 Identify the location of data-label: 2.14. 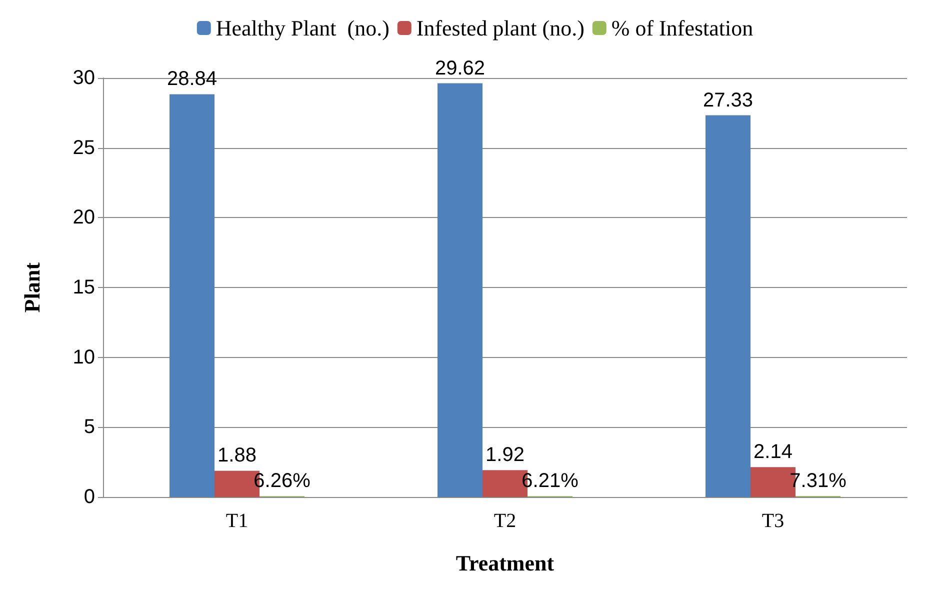
(773, 452).